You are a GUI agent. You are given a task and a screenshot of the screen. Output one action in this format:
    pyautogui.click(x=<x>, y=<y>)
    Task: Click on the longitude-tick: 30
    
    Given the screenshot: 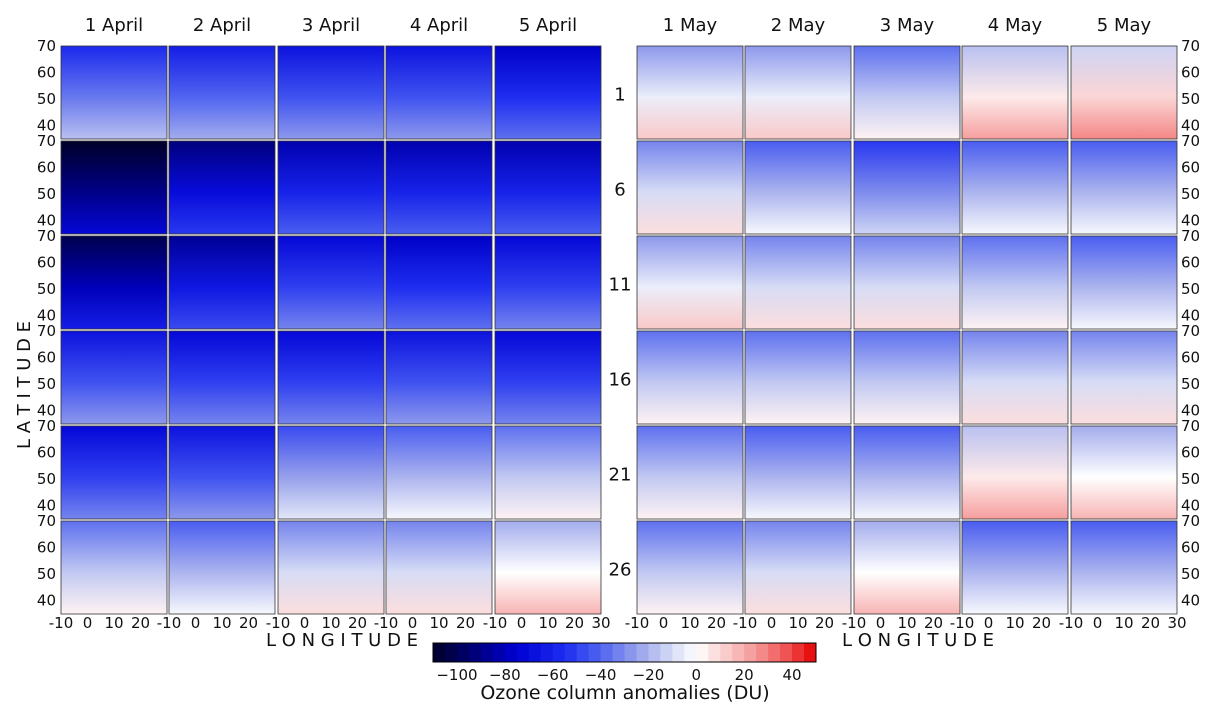 What is the action you would take?
    pyautogui.click(x=1176, y=623)
    